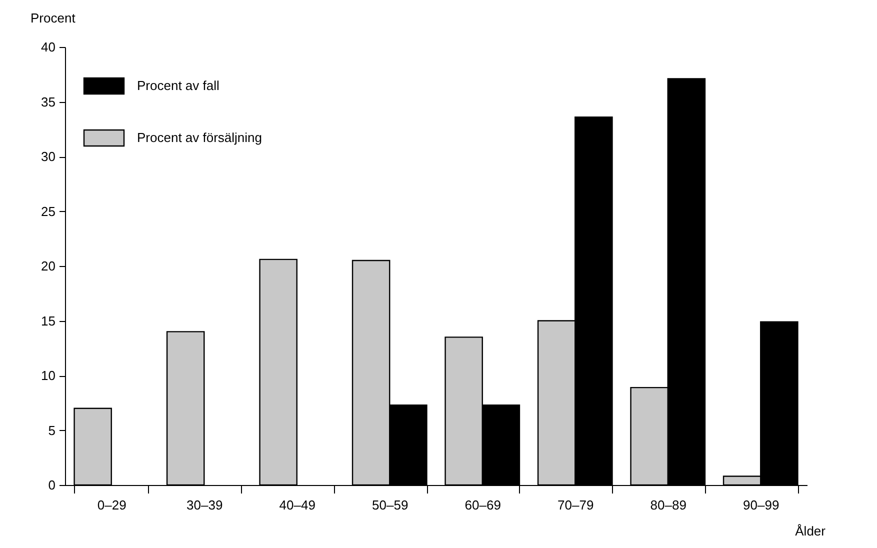 Image resolution: width=877 pixels, height=548 pixels. What do you see at coordinates (576, 505) in the screenshot?
I see `x-tick-label: 70–79` at bounding box center [576, 505].